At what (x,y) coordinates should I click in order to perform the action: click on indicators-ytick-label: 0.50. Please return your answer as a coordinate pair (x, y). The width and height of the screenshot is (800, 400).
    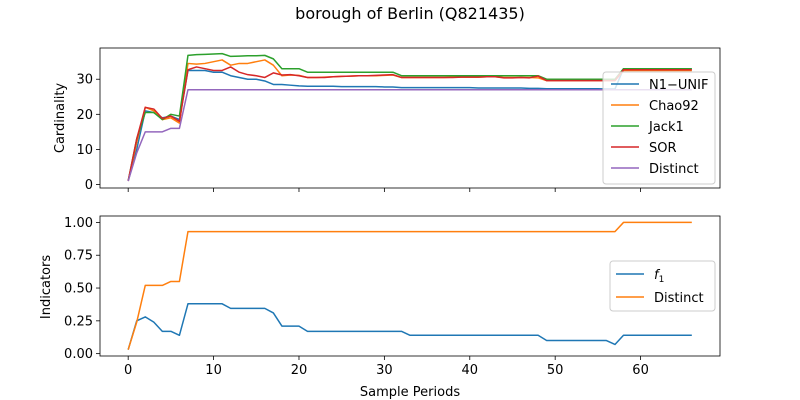
    Looking at the image, I should click on (78, 289).